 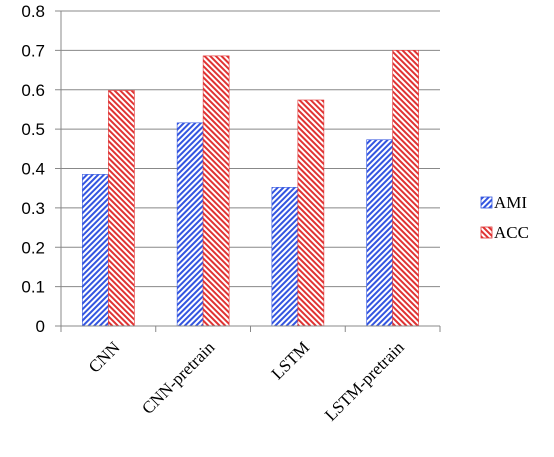 What do you see at coordinates (33, 11) in the screenshot?
I see `y-tick-label: 0.8` at bounding box center [33, 11].